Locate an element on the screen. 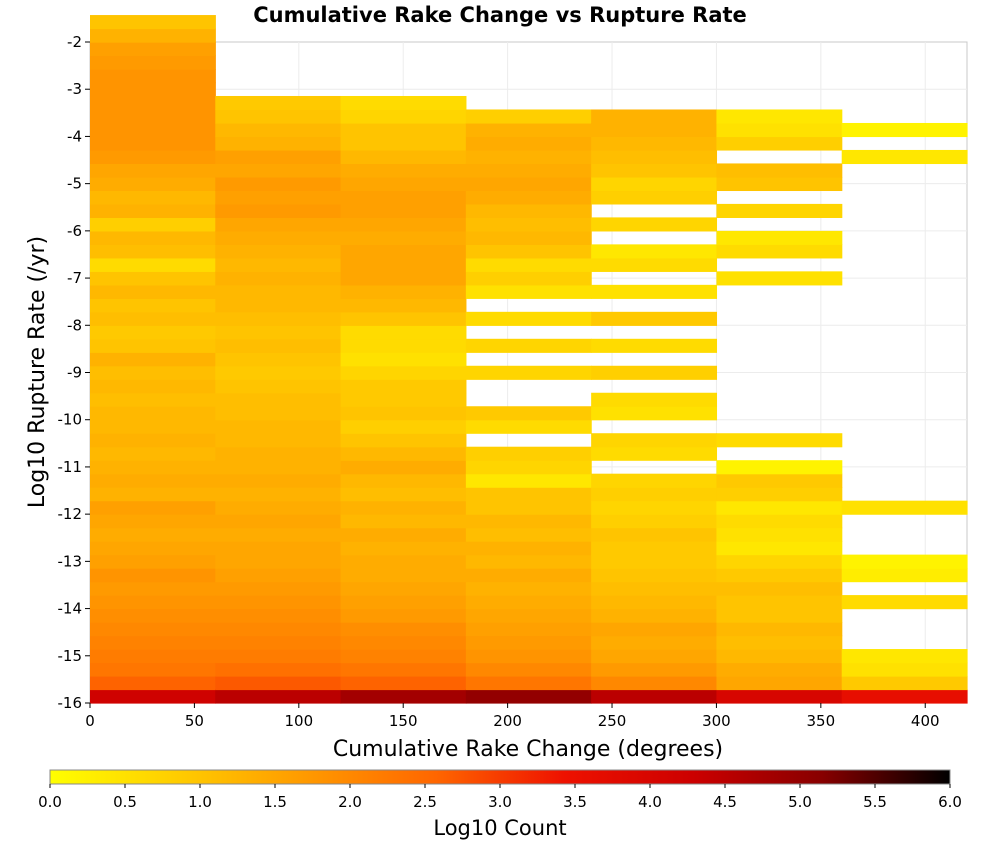 The height and width of the screenshot is (854, 1000). y-tick-label: -16 is located at coordinates (70, 703).